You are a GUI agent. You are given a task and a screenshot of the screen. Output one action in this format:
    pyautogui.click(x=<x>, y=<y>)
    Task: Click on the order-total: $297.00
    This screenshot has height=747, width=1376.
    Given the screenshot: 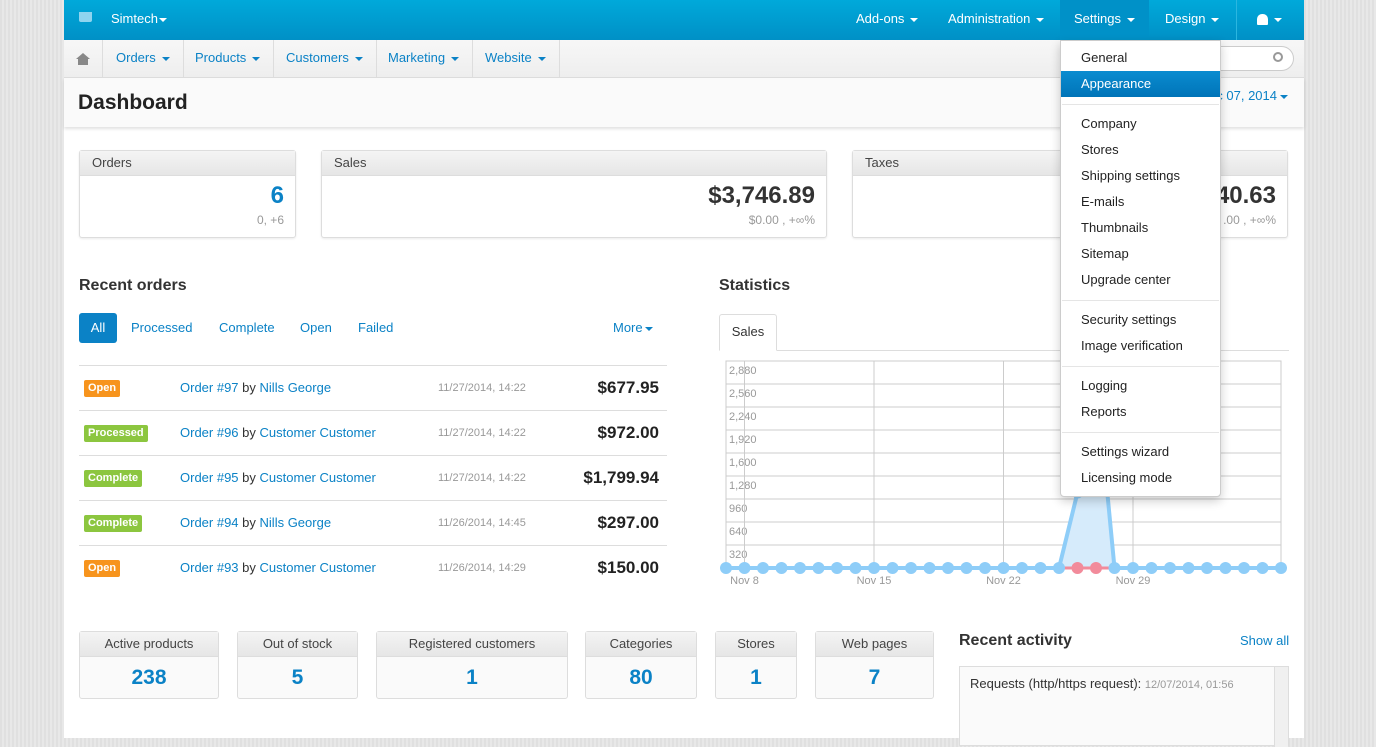 What is the action you would take?
    pyautogui.click(x=628, y=522)
    